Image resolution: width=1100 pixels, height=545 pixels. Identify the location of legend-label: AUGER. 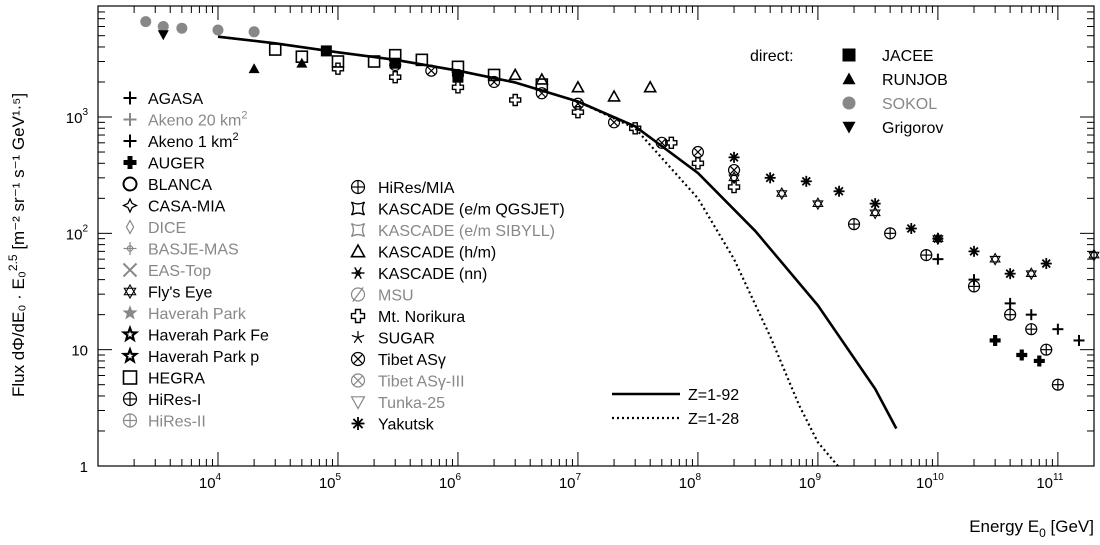
(176, 164).